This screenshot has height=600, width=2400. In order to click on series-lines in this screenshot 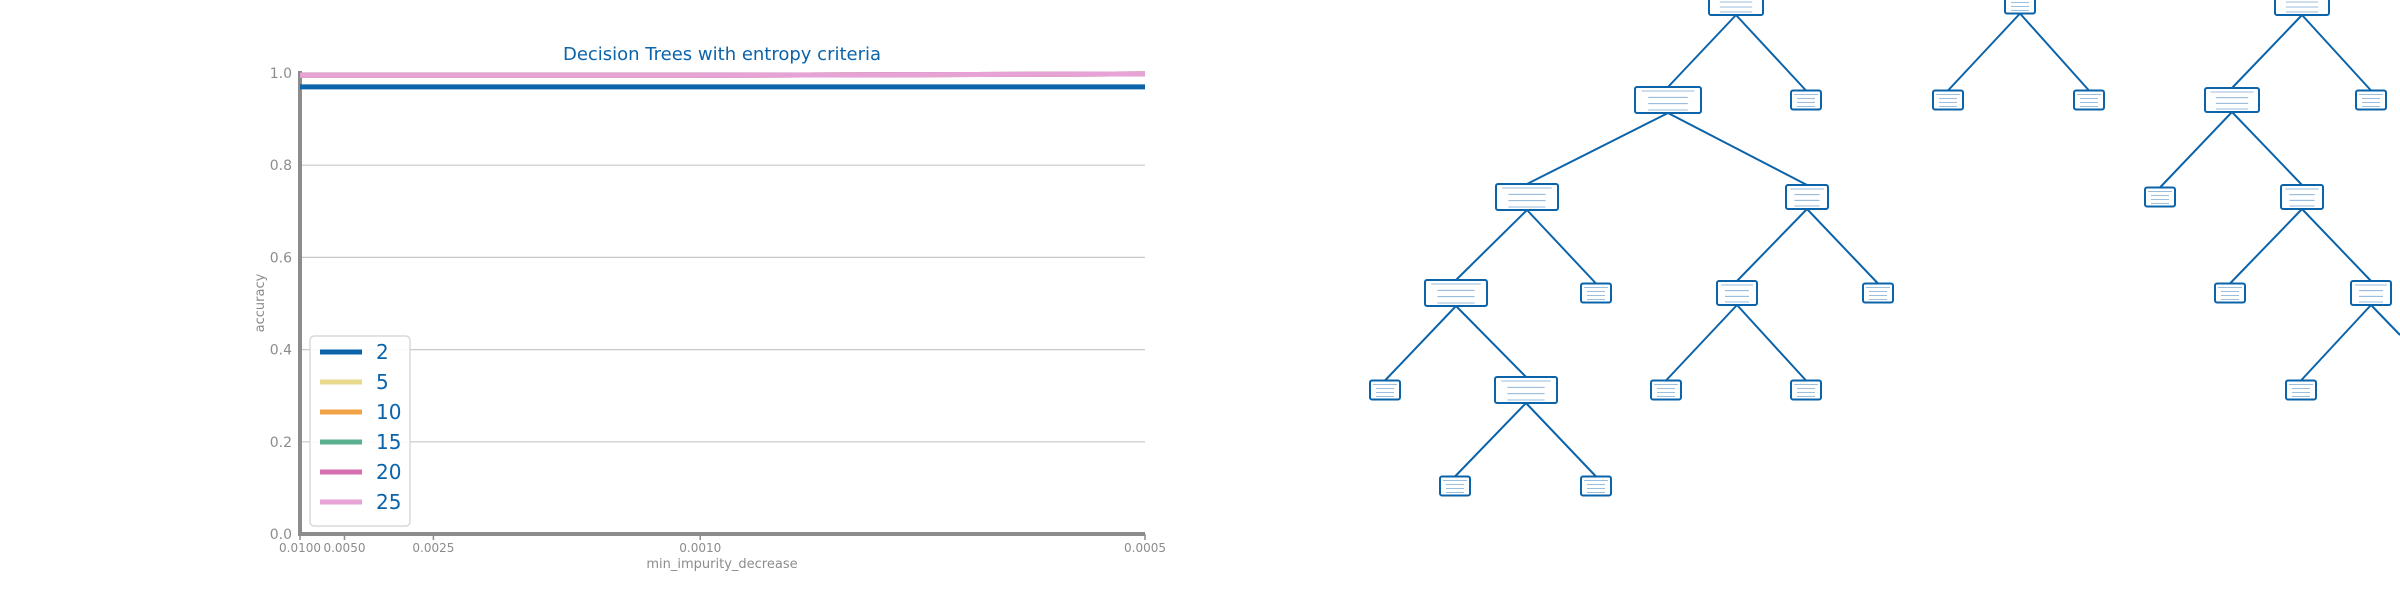, I will do `click(723, 80)`.